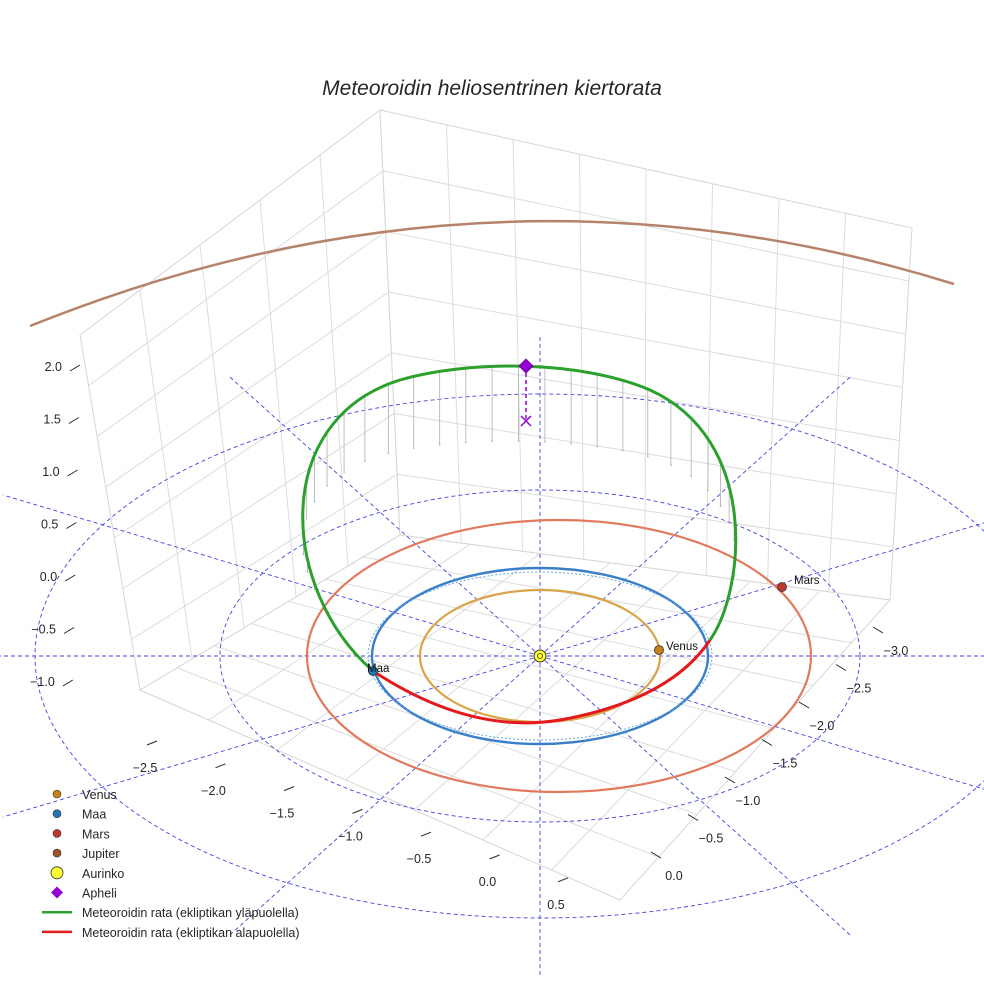 Image resolution: width=984 pixels, height=984 pixels. I want to click on earth-label: Maa, so click(378, 669).